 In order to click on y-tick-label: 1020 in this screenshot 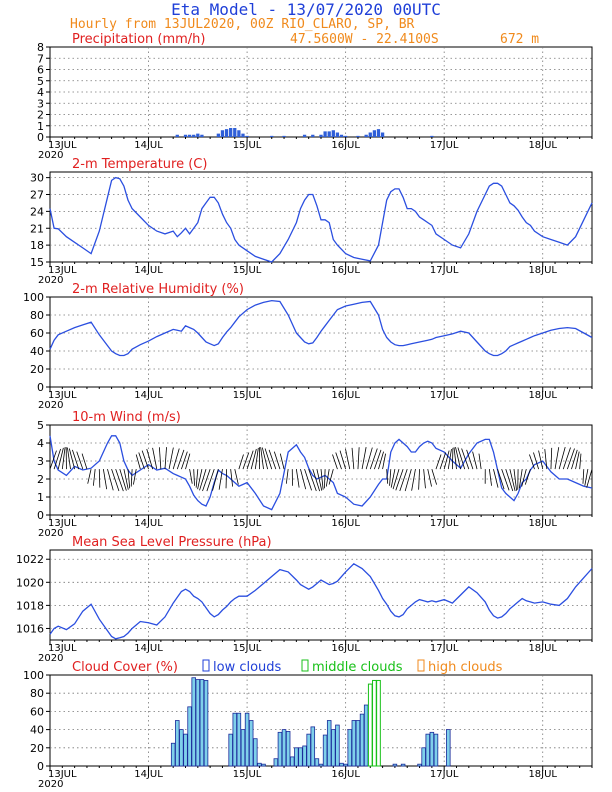, I will do `click(30, 582)`.